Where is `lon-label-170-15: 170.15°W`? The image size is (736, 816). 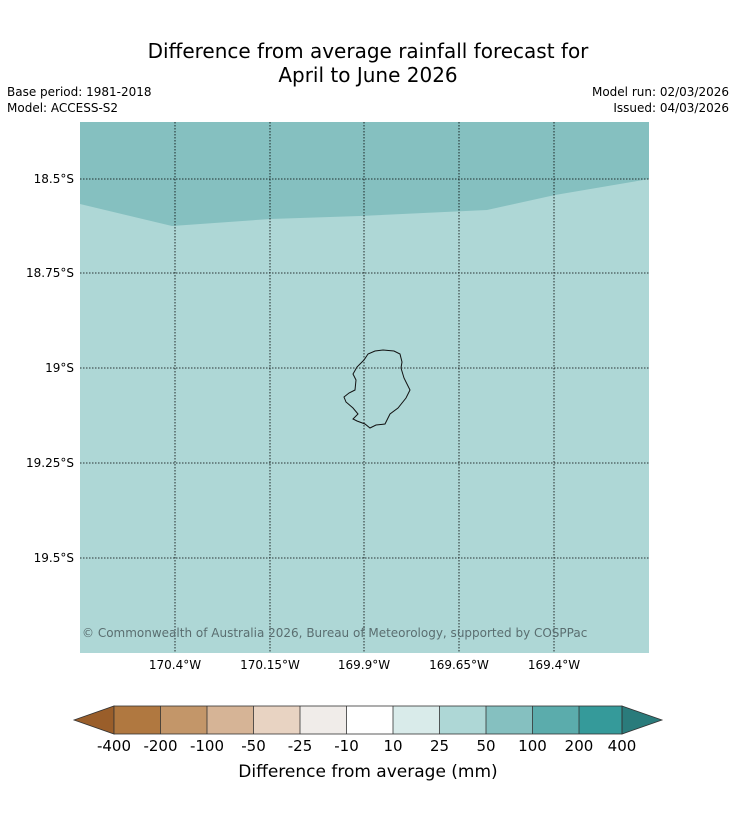
lon-label-170-15: 170.15°W is located at coordinates (270, 665).